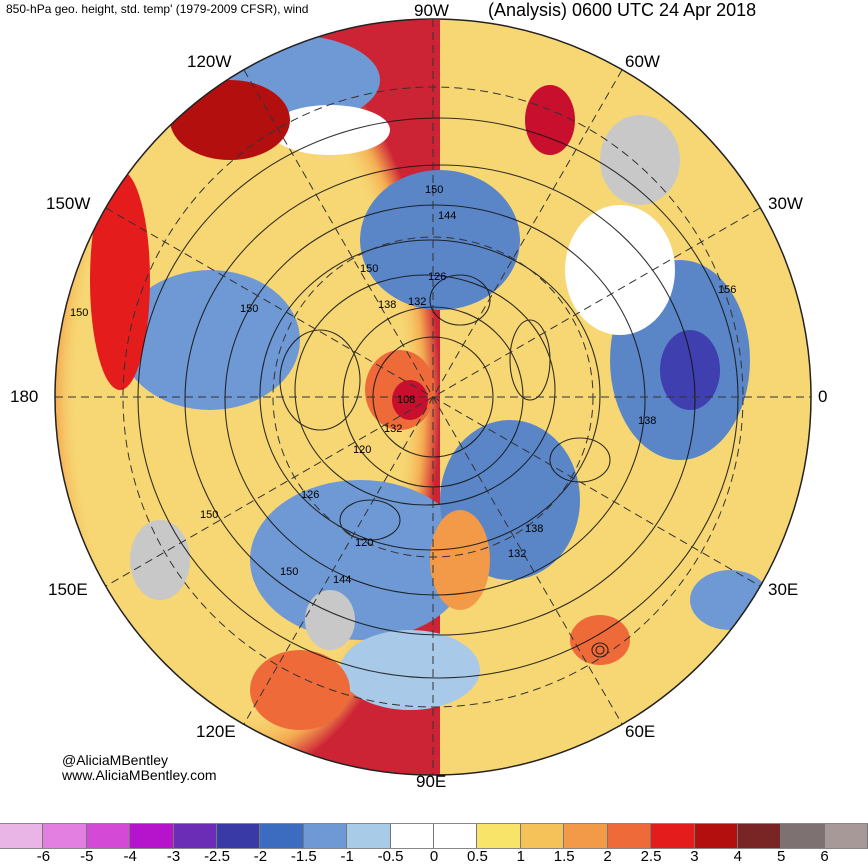 Image resolution: width=868 pixels, height=865 pixels. I want to click on lon-label-30e: 30E, so click(783, 589).